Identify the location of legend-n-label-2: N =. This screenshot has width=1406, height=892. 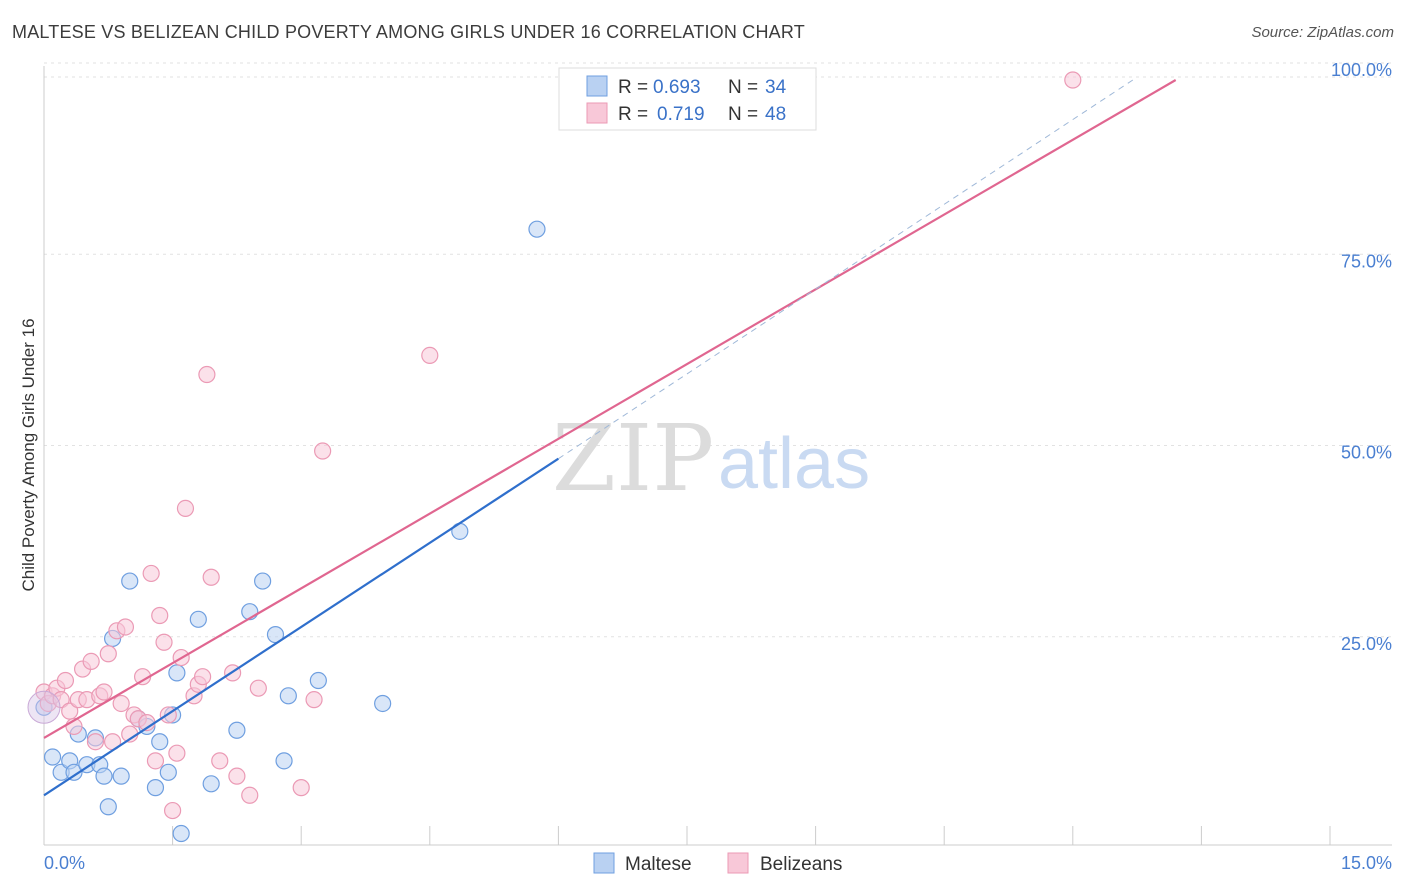
(743, 114).